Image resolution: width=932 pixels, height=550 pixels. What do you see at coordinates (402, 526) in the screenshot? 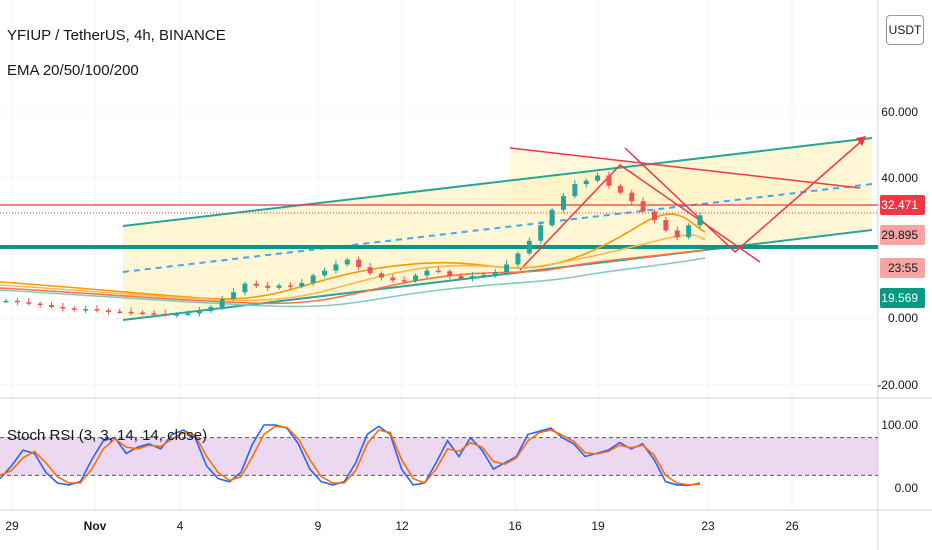
I see `time-tick-label: 12` at bounding box center [402, 526].